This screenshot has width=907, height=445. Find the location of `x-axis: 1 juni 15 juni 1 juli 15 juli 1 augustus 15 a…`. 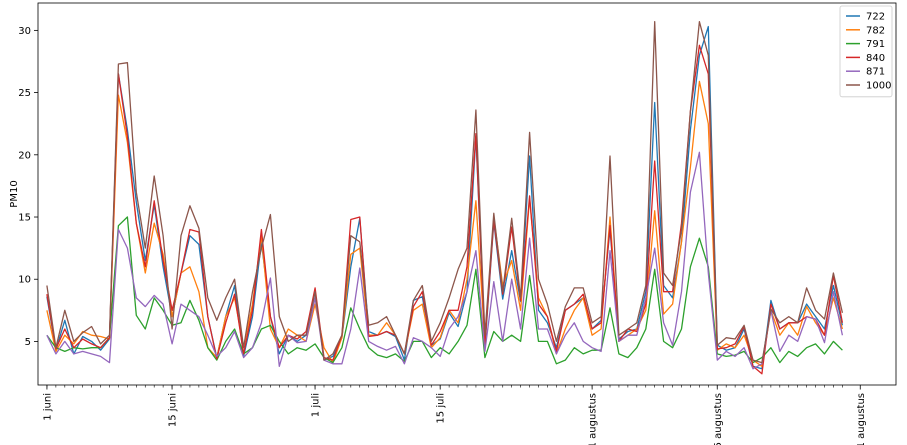

x-axis: 1 juni 15 juni 1 juli 15 juli 1 augustus 15 a… is located at coordinates (454, 415).